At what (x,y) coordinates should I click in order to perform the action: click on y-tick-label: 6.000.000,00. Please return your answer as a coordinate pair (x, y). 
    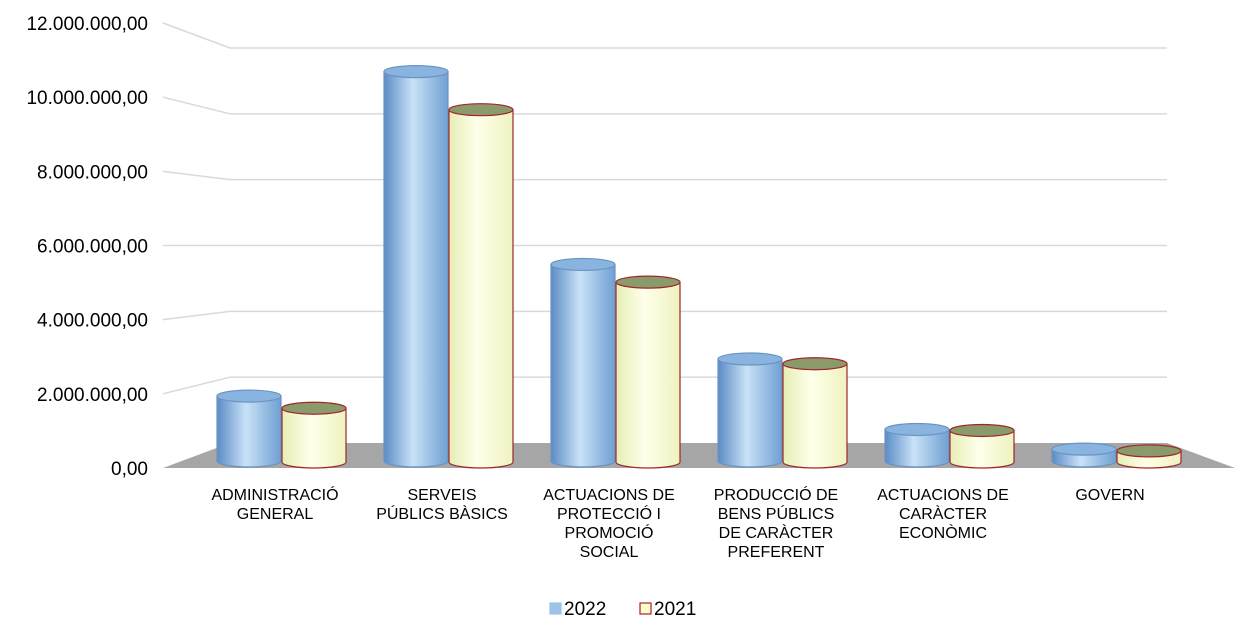
    Looking at the image, I should click on (92, 247).